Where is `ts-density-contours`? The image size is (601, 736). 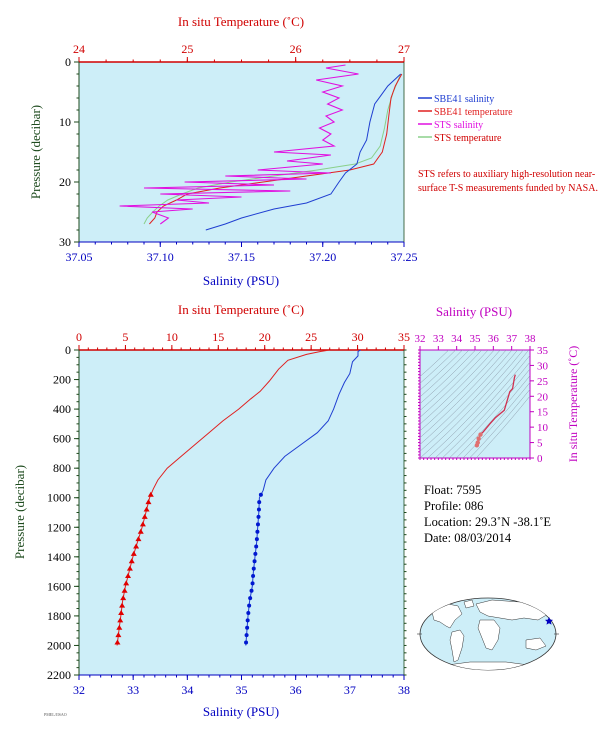 ts-density-contours is located at coordinates (475, 404).